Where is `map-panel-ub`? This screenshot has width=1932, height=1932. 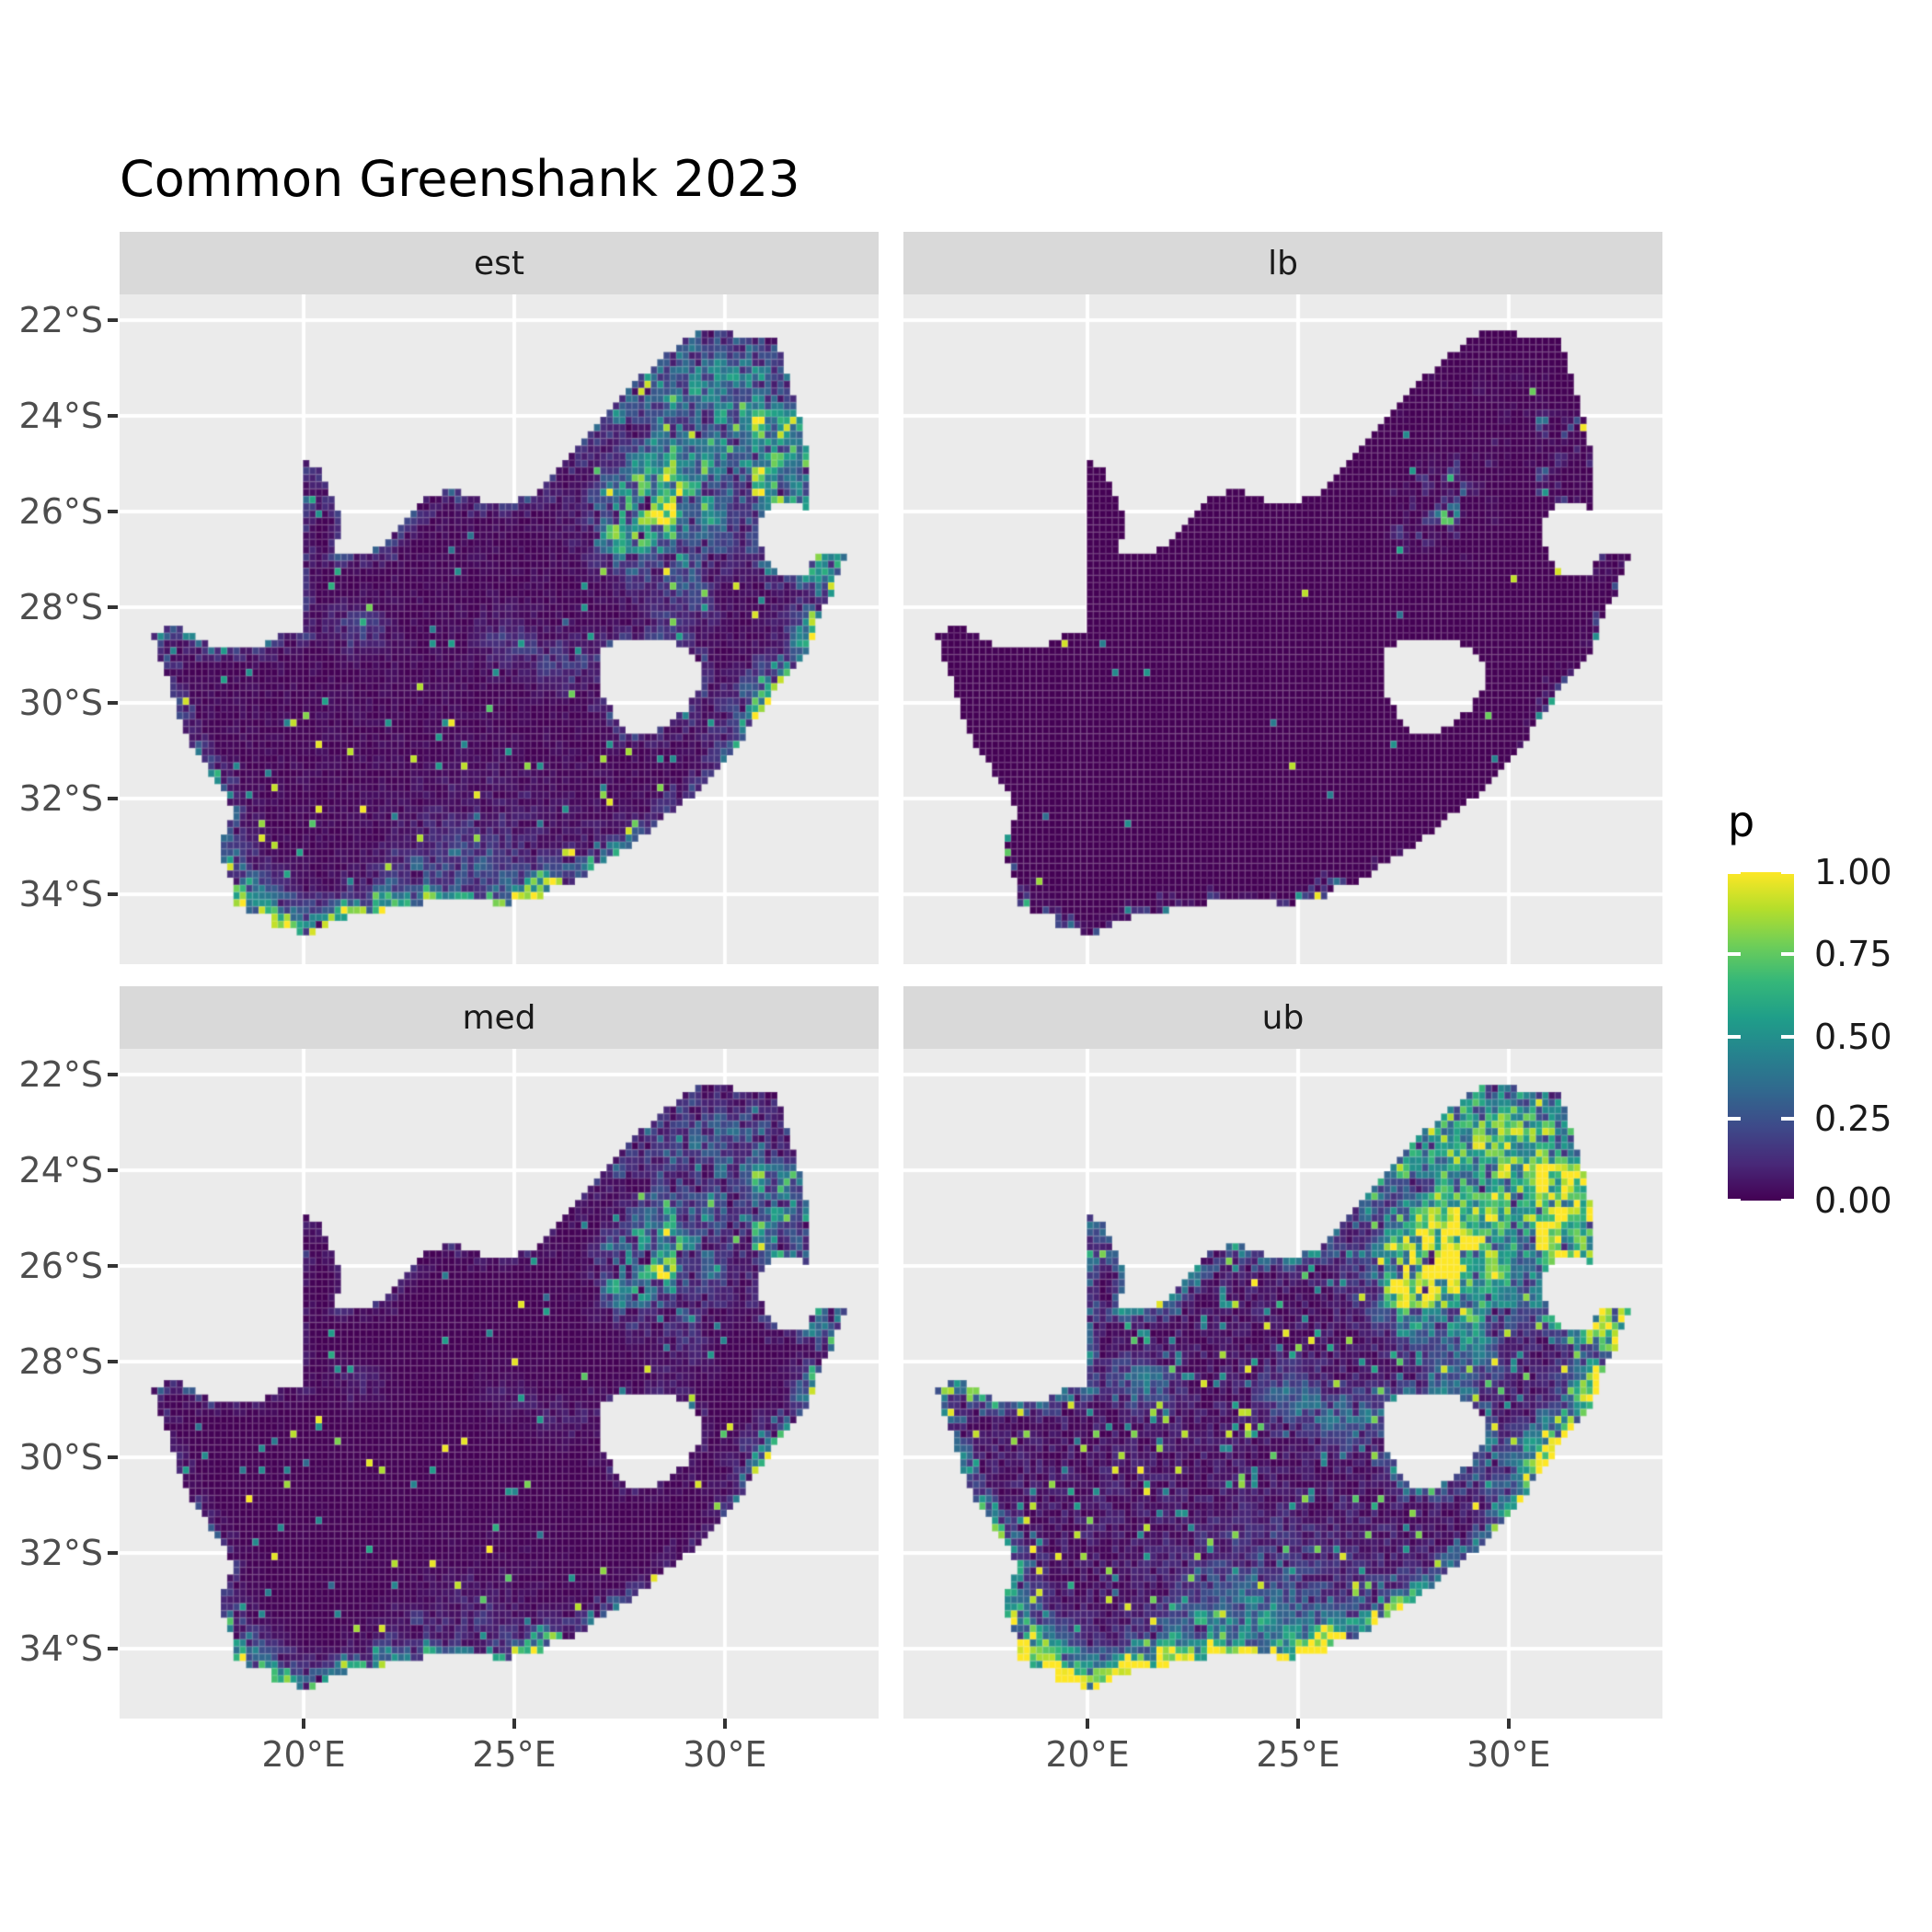
map-panel-ub is located at coordinates (1282, 1384).